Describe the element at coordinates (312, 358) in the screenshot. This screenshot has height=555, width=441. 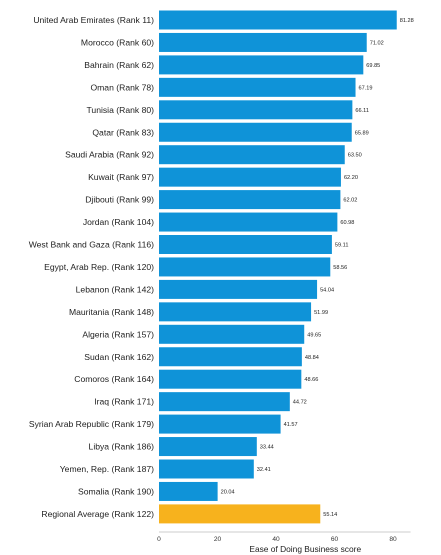
I see `value-label-15: 48.84` at that location.